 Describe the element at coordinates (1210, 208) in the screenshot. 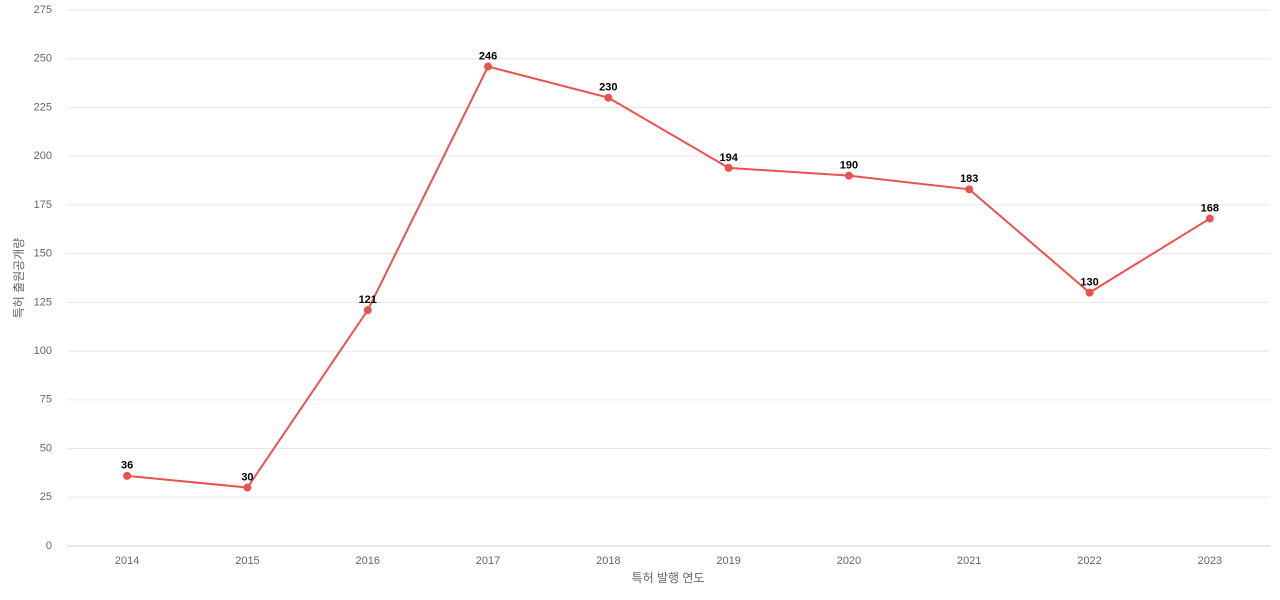

I see `value-label: 168` at that location.